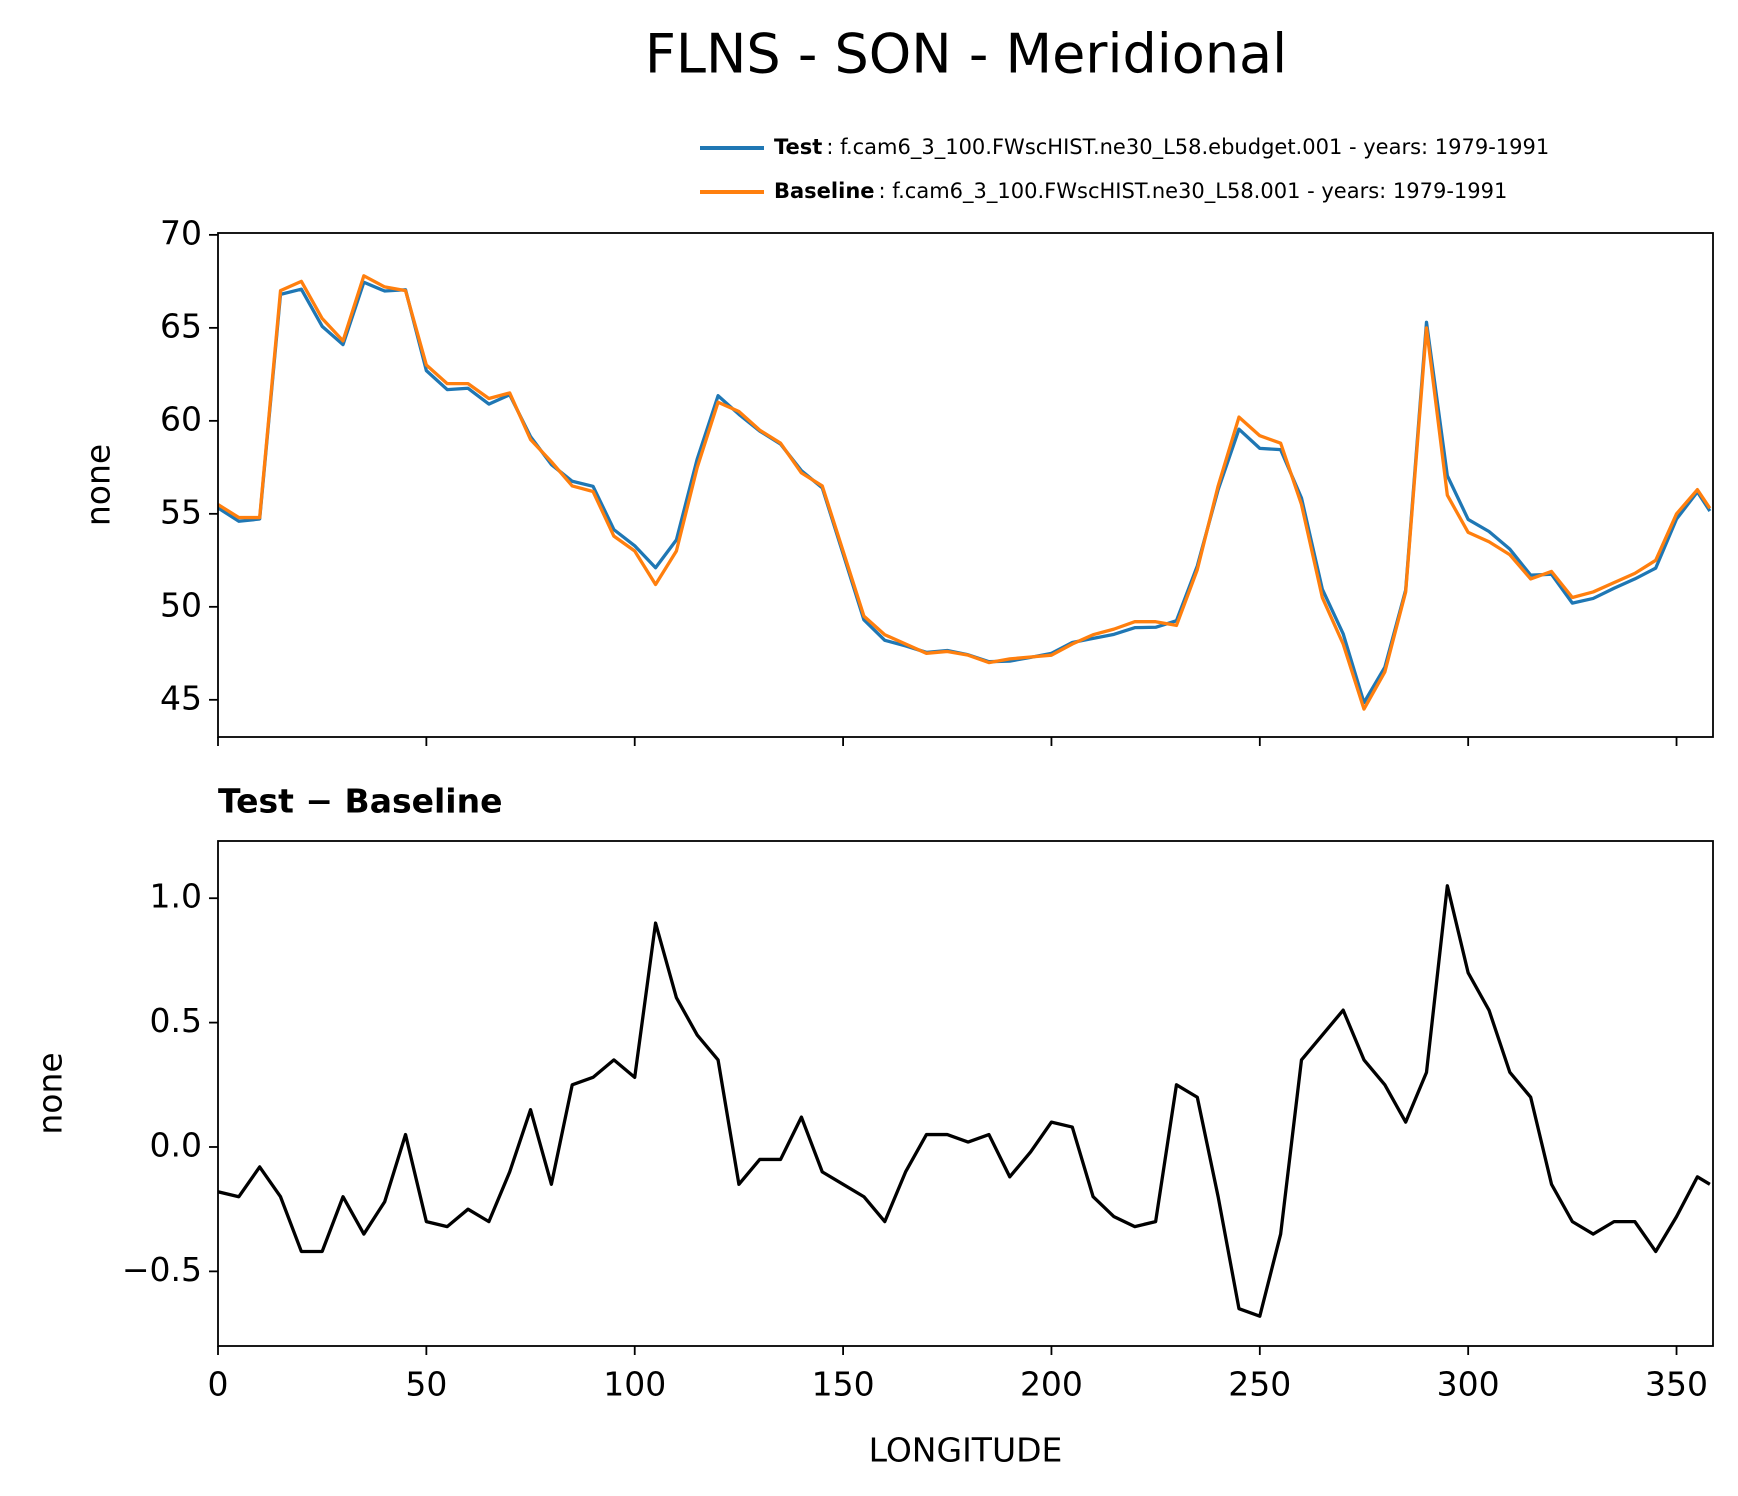  Describe the element at coordinates (218, 1384) in the screenshot. I see `x-tick-label: 0` at that location.